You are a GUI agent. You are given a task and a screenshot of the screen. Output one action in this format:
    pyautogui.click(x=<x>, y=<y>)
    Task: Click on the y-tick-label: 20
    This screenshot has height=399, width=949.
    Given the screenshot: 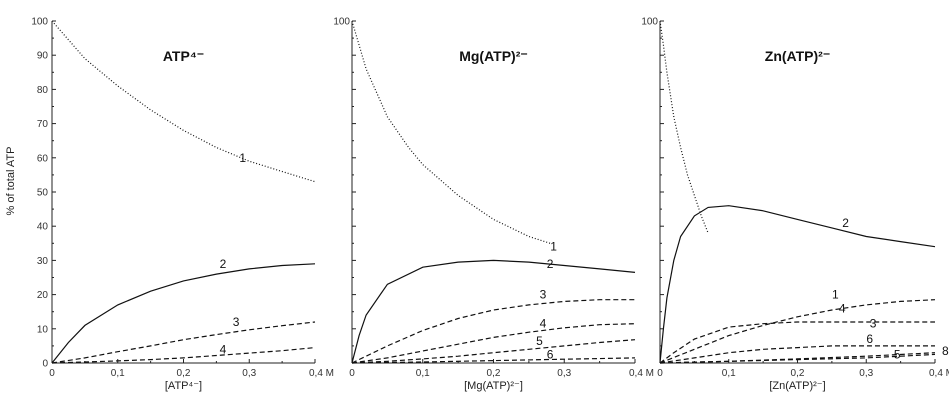 What is the action you would take?
    pyautogui.click(x=43, y=295)
    